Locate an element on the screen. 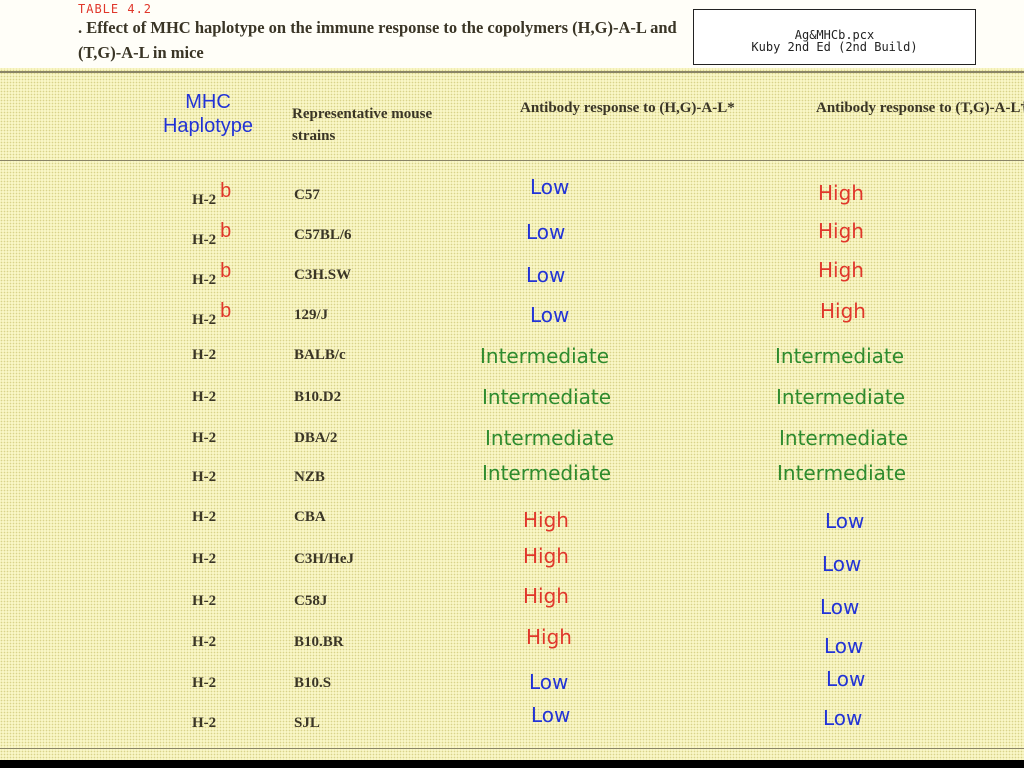 This screenshot has width=1024, height=768. header-rule is located at coordinates (512, 160).